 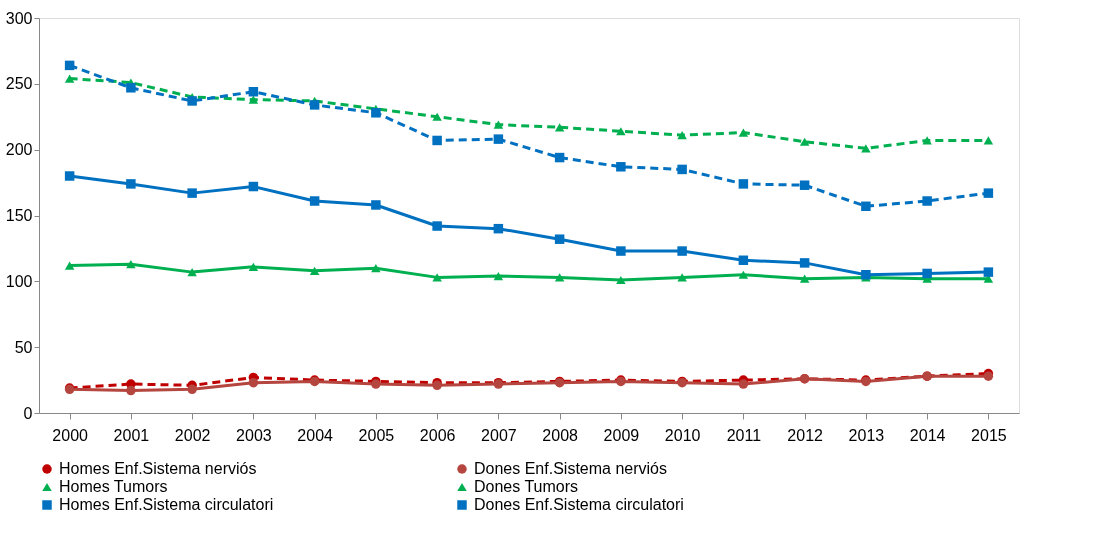 I want to click on y-tick-label: 50, so click(x=23, y=347).